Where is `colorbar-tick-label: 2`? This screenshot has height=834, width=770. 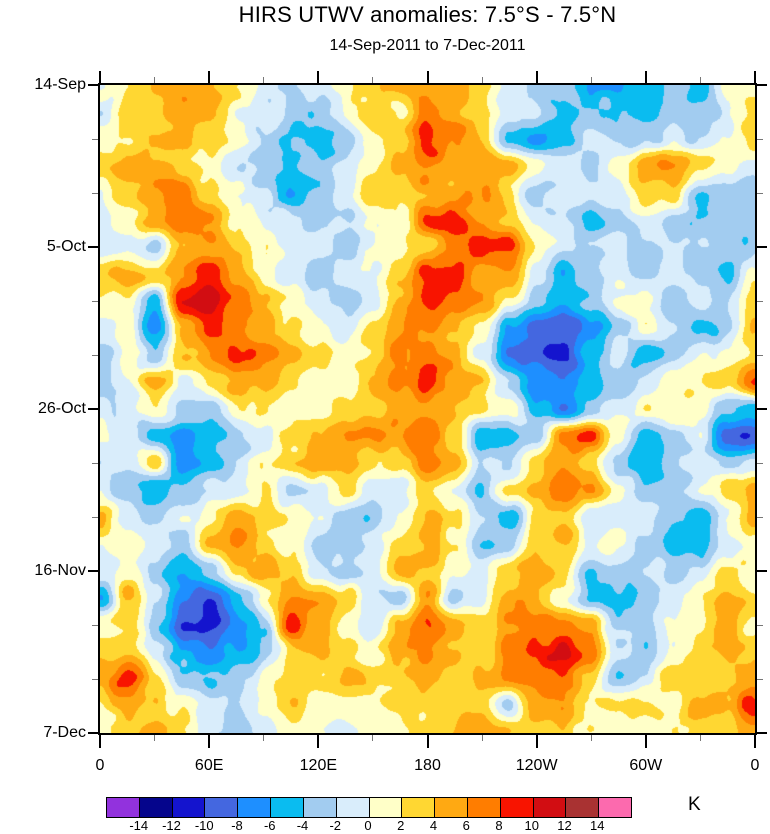 colorbar-tick-label: 2 is located at coordinates (401, 825).